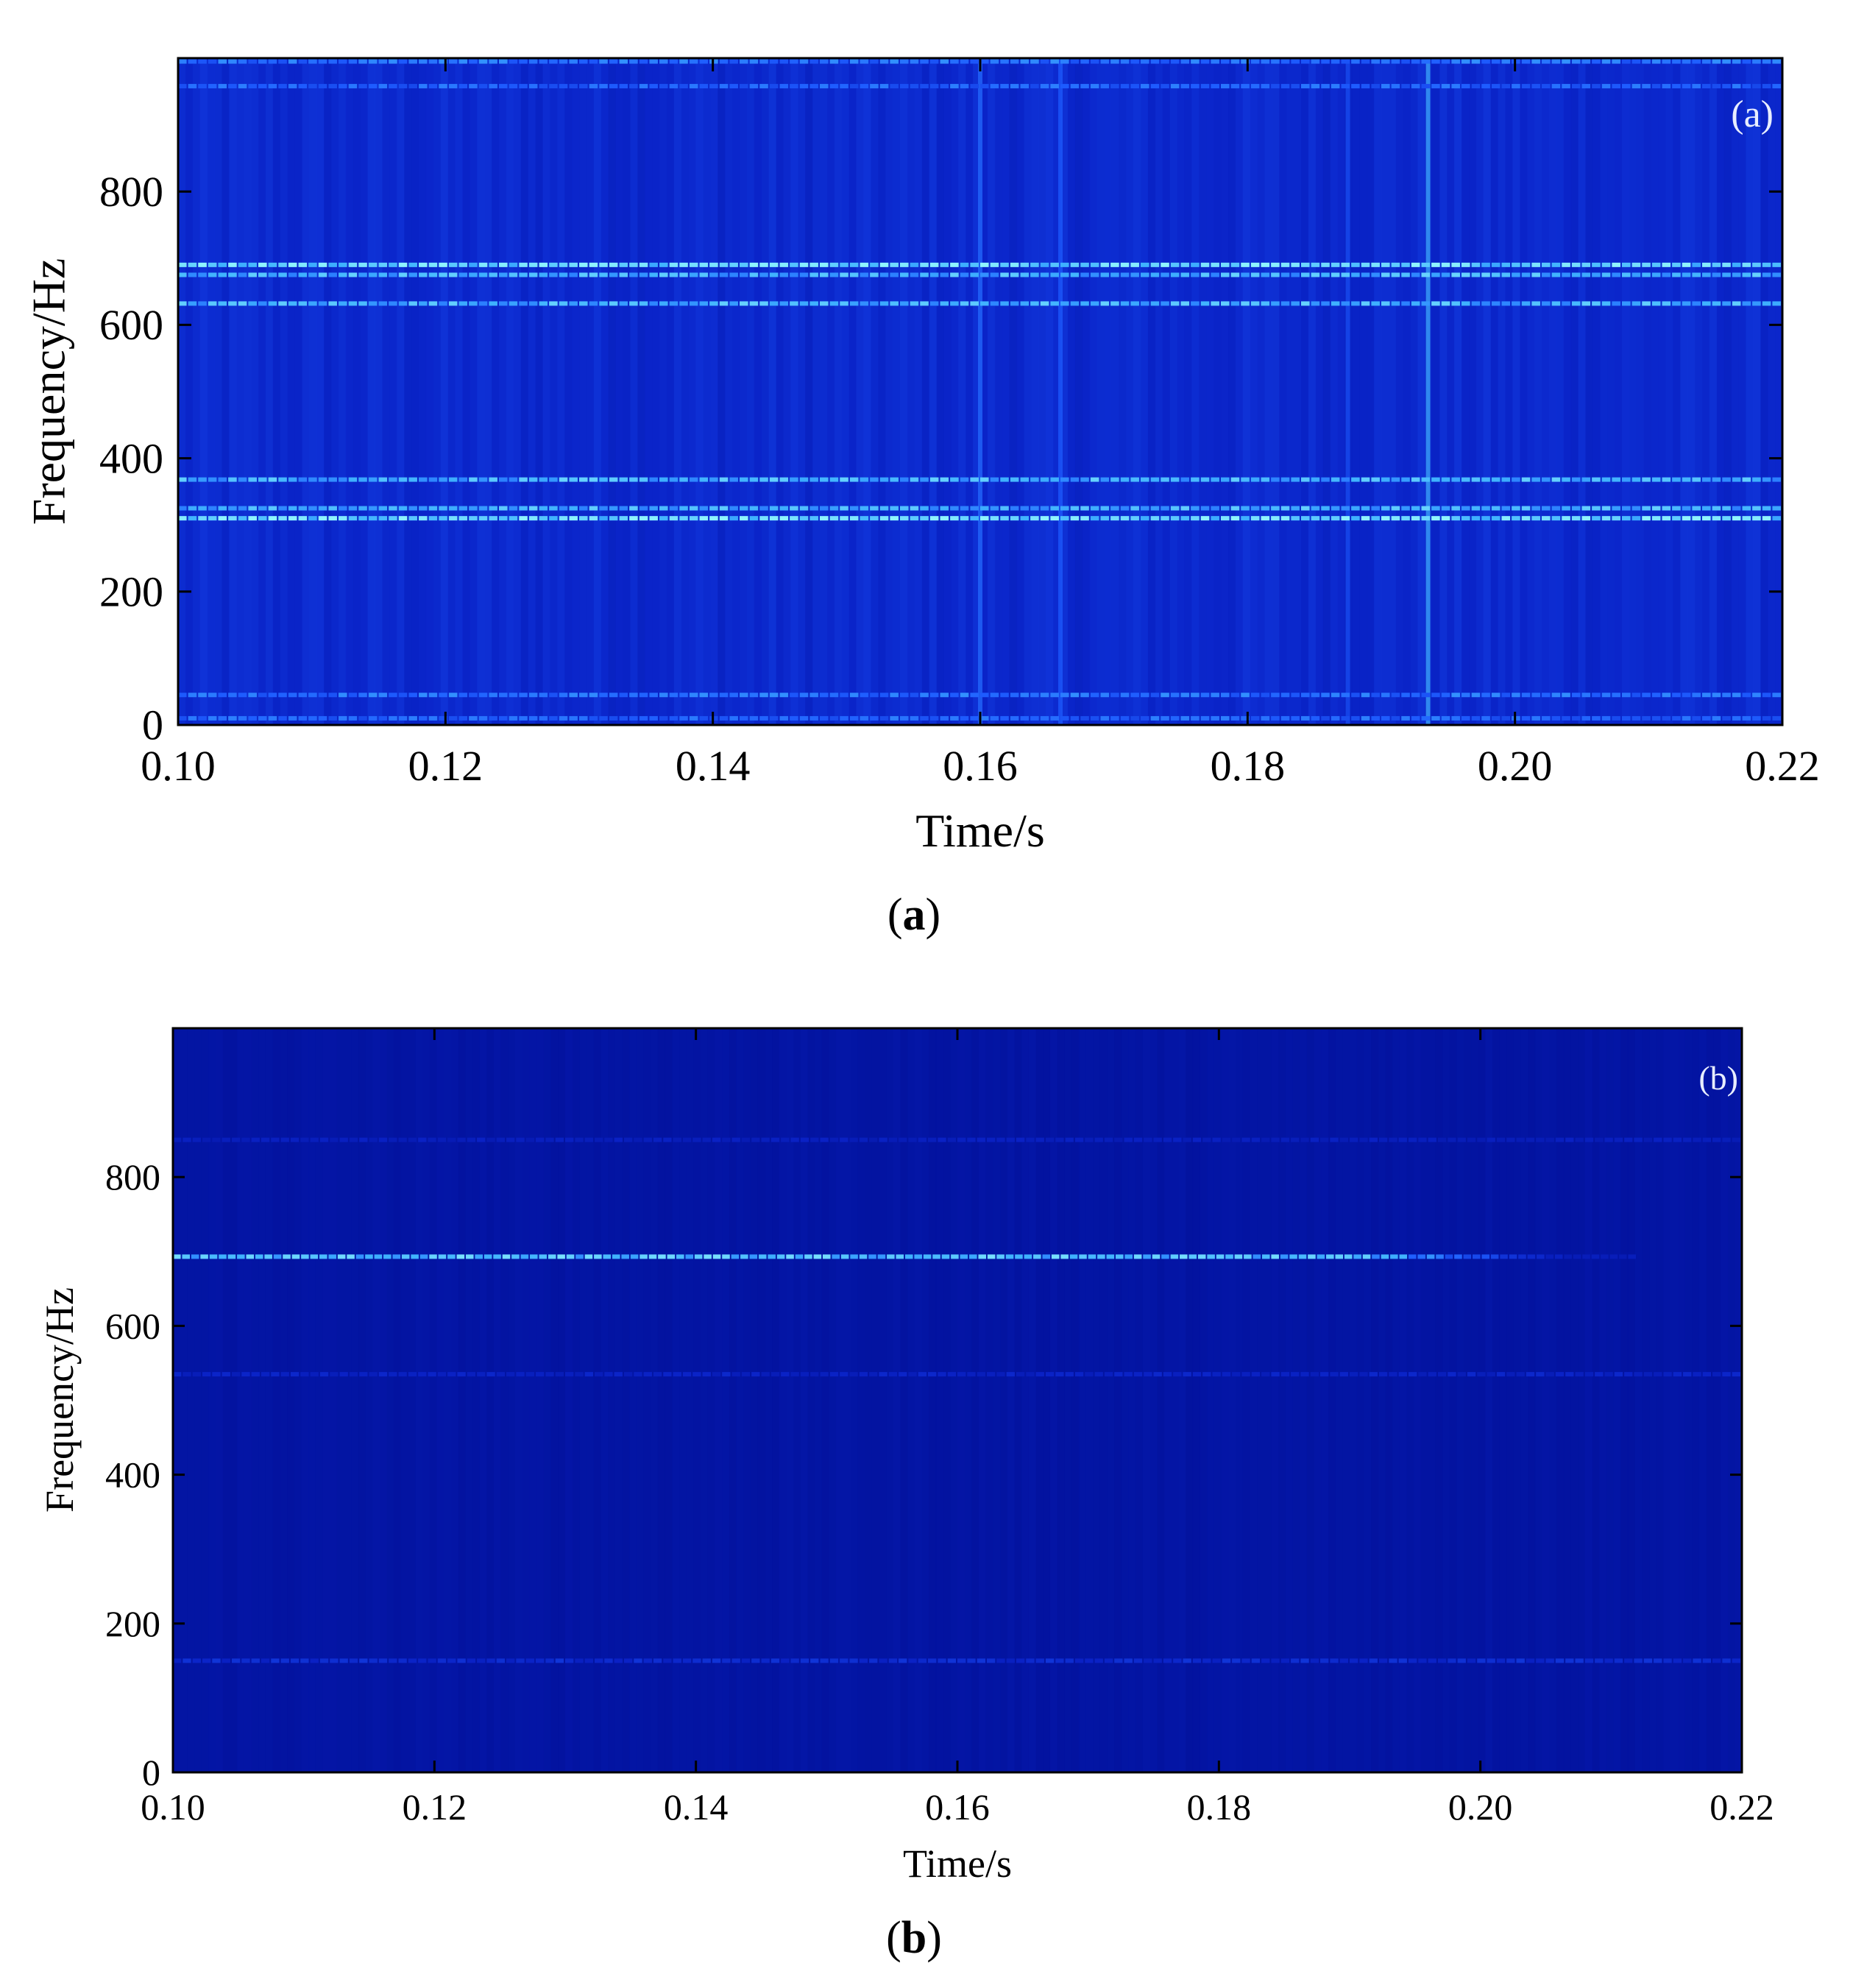 This screenshot has width=1853, height=1988. I want to click on x-tick-label-a-3: 0.16, so click(980, 766).